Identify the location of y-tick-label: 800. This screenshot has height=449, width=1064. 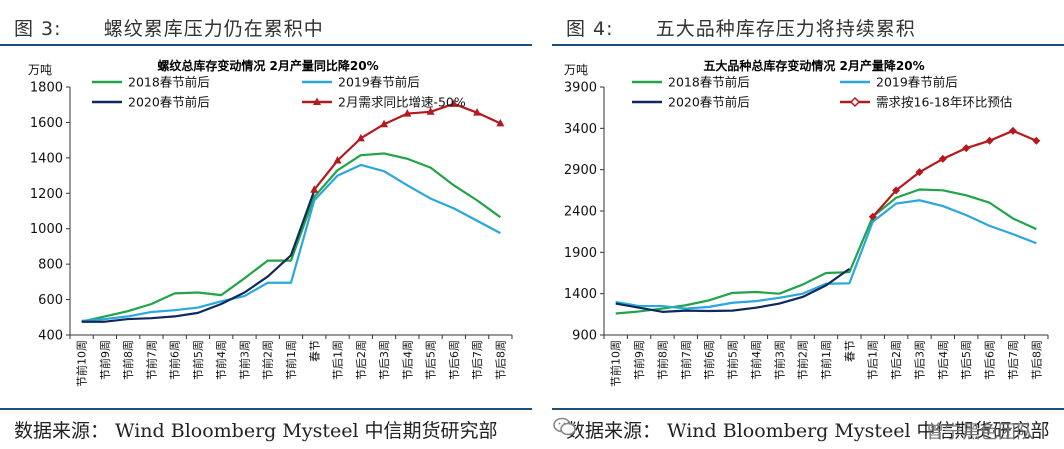
(50, 265).